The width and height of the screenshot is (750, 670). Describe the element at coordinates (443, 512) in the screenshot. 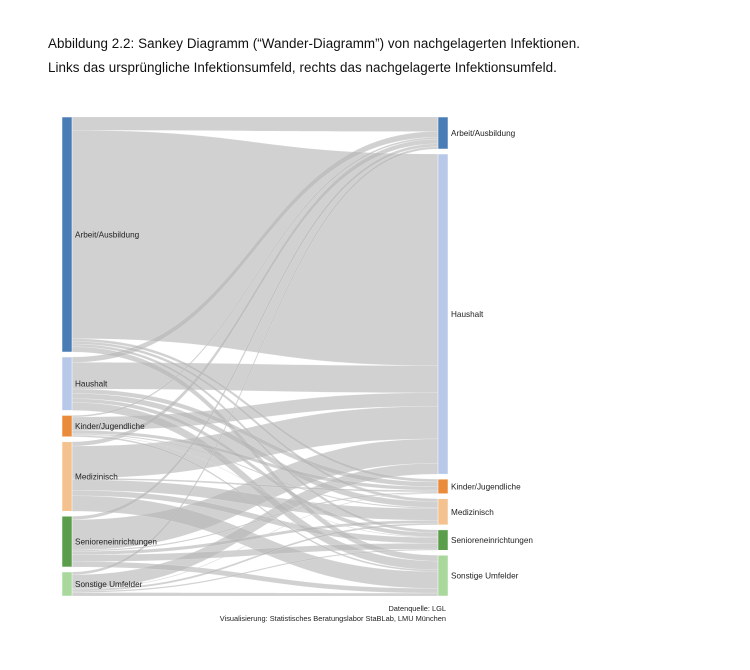

I see `right-node-medizinisch` at that location.